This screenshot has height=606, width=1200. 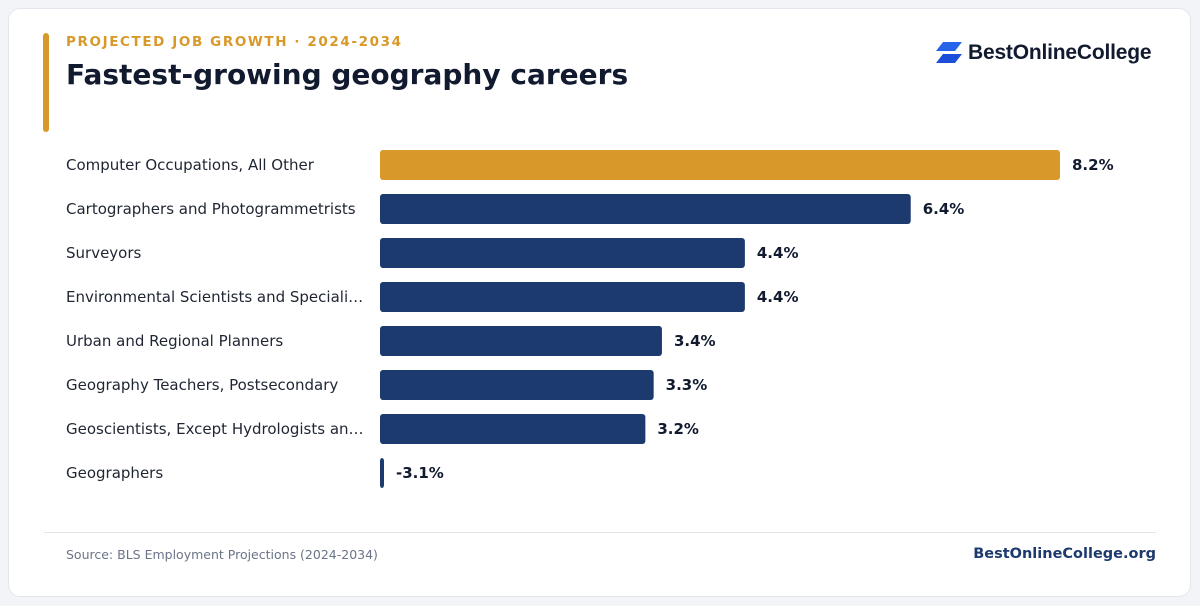 I want to click on eyebrow-label: PROJECTED JOB GROWTH · 2024-2034, so click(x=234, y=42).